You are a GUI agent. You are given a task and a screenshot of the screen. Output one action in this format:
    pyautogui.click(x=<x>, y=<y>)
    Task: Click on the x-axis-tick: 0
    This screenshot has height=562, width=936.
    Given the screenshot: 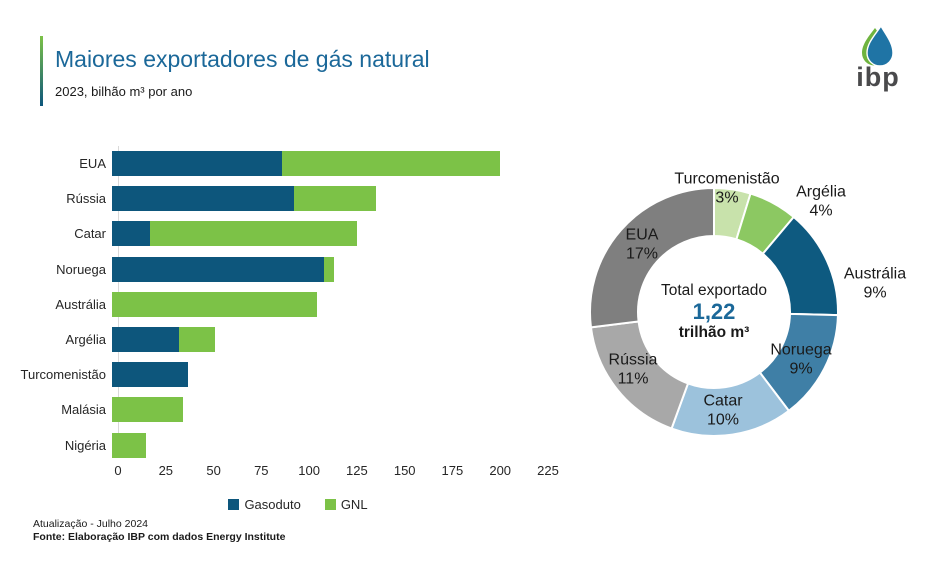 What is the action you would take?
    pyautogui.click(x=118, y=470)
    